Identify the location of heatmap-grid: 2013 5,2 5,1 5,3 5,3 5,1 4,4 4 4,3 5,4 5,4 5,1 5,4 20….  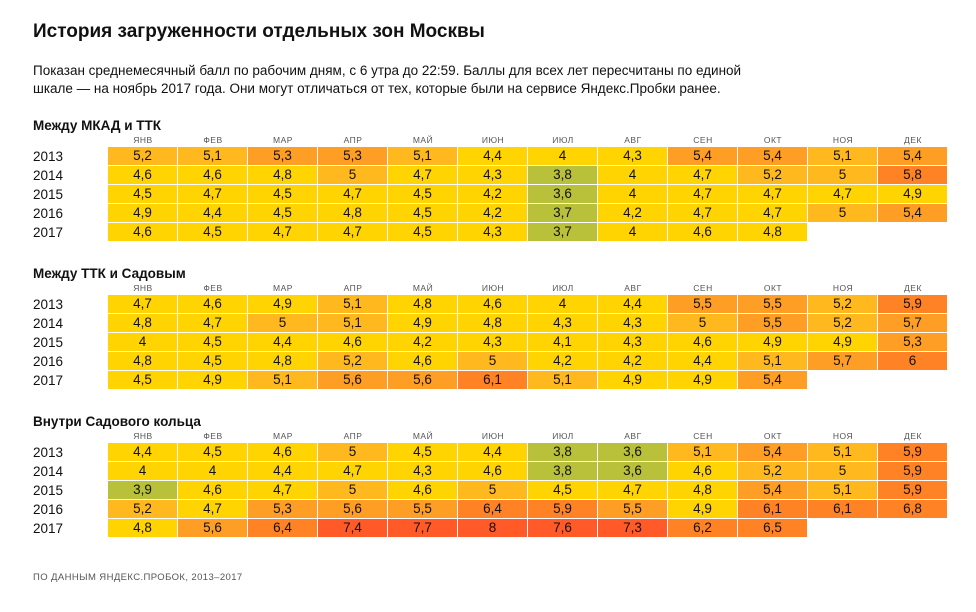
(490, 194).